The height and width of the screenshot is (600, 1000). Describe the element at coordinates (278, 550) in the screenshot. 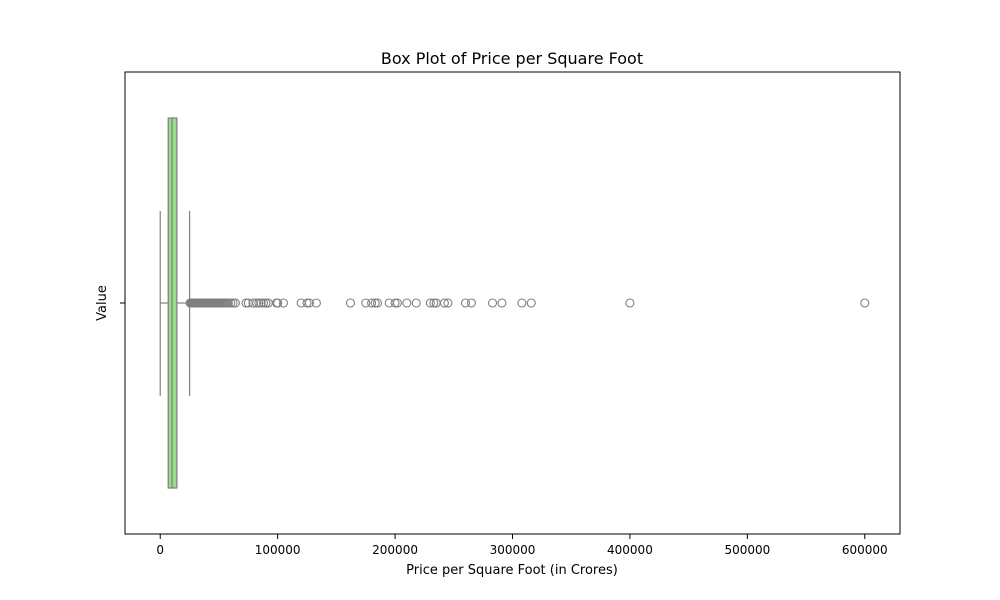

I see `x-tick-label: 100000` at that location.